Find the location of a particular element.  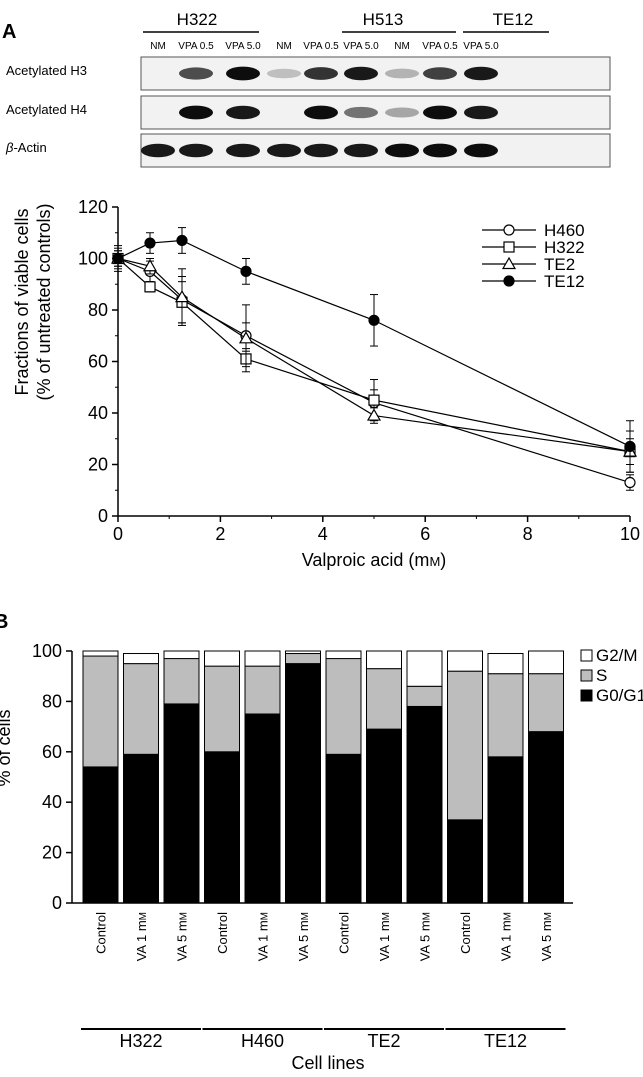

line-chart-xlabel: Valproic acid (mM) is located at coordinates (374, 560).